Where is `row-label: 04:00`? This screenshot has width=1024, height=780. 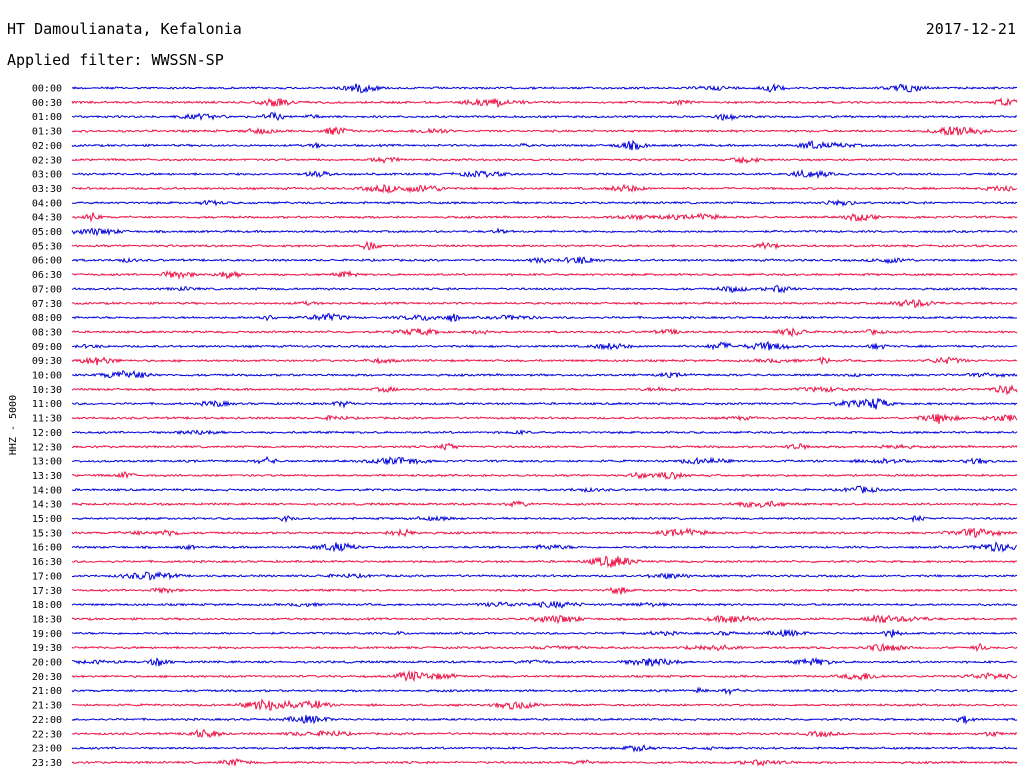
row-label: 04:00 is located at coordinates (47, 203).